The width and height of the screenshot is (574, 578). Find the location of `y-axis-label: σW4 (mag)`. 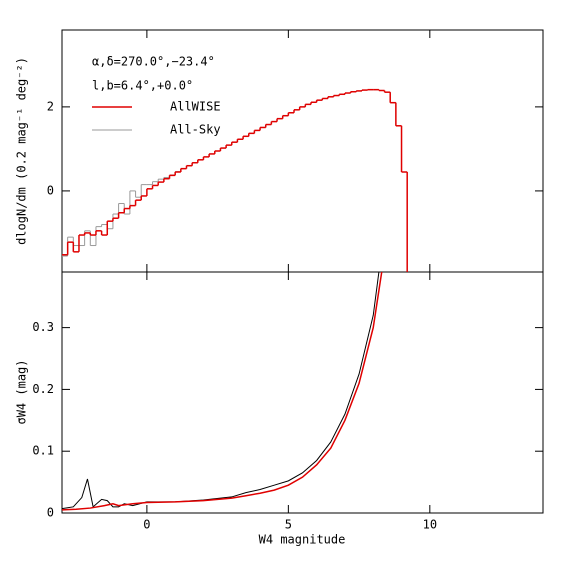

y-axis-label: σW4 (mag) is located at coordinates (22, 391).